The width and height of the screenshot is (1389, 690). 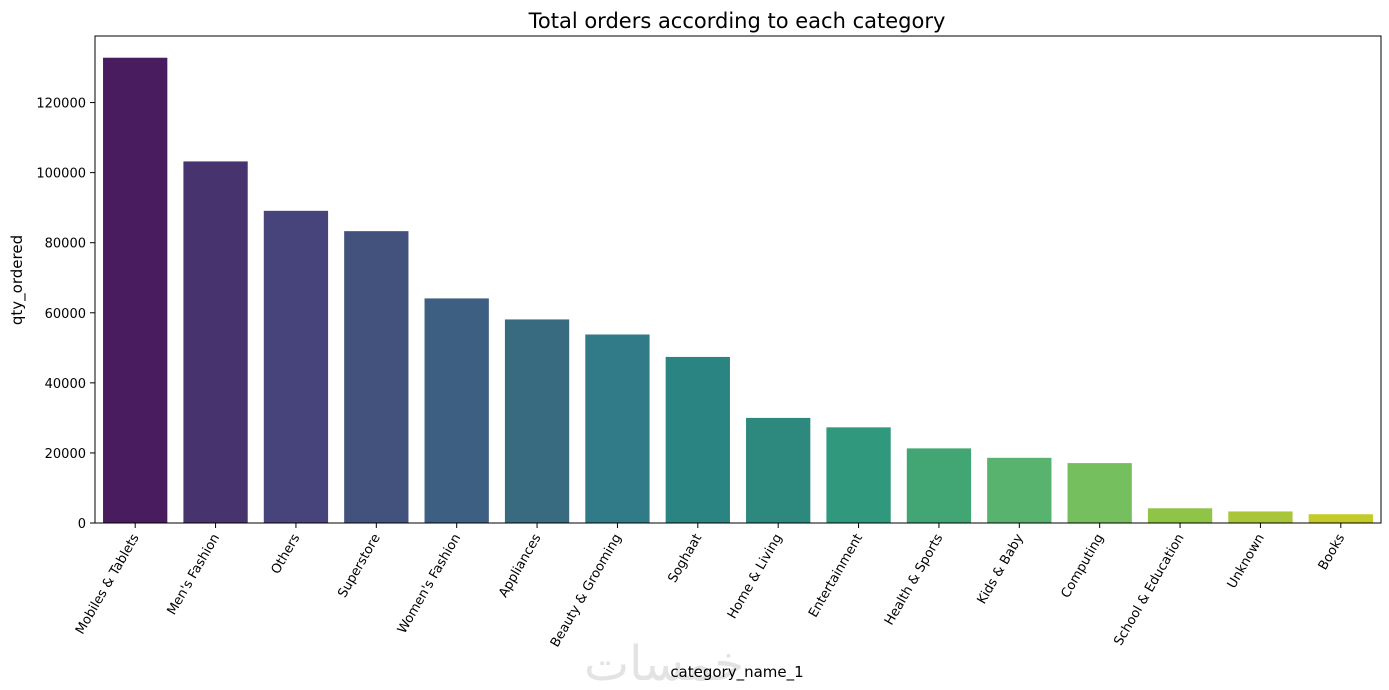 What do you see at coordinates (1246, 562) in the screenshot?
I see `x-tick-label: Unknown` at bounding box center [1246, 562].